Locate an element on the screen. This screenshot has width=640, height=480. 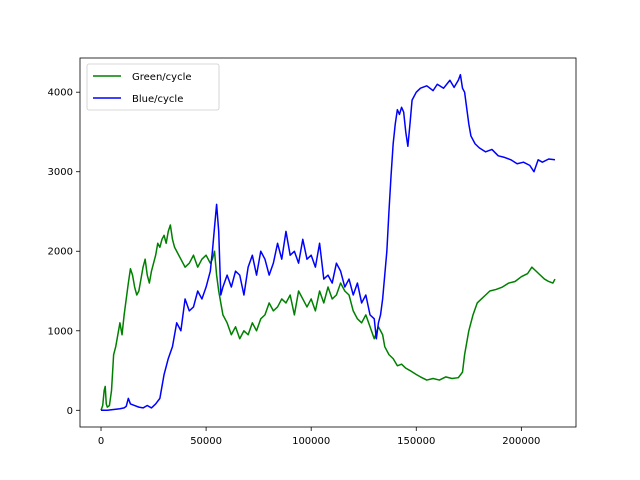
x-tick-label: 50000 is located at coordinates (206, 441).